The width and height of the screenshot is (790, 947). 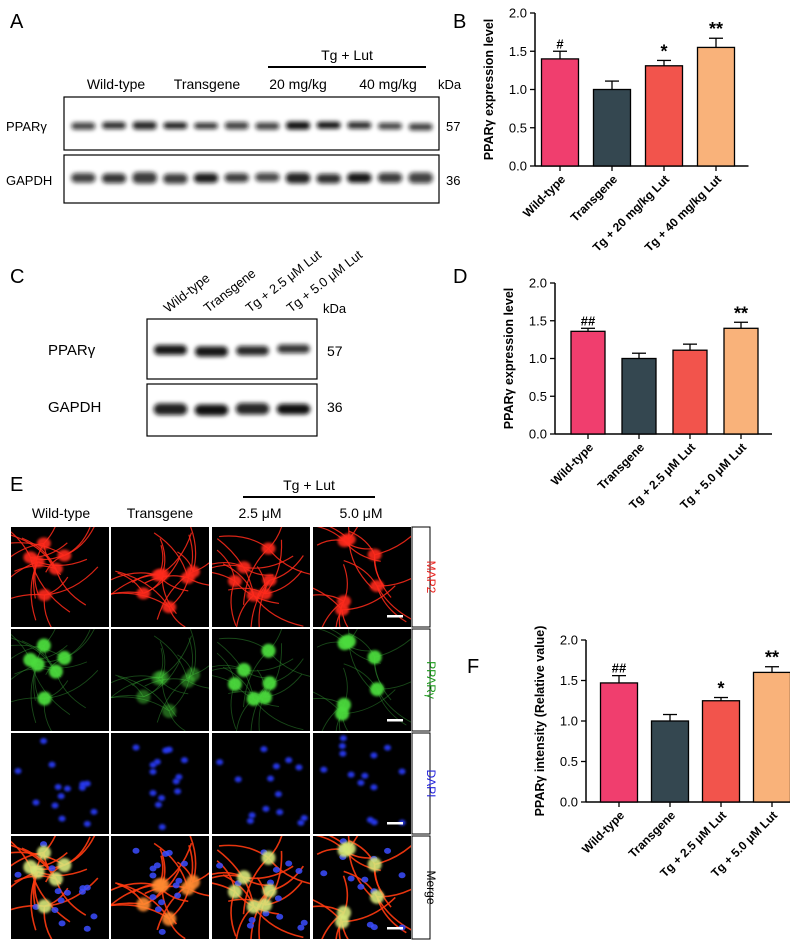 I want to click on group-label: 40 mg/kg, so click(x=388, y=84).